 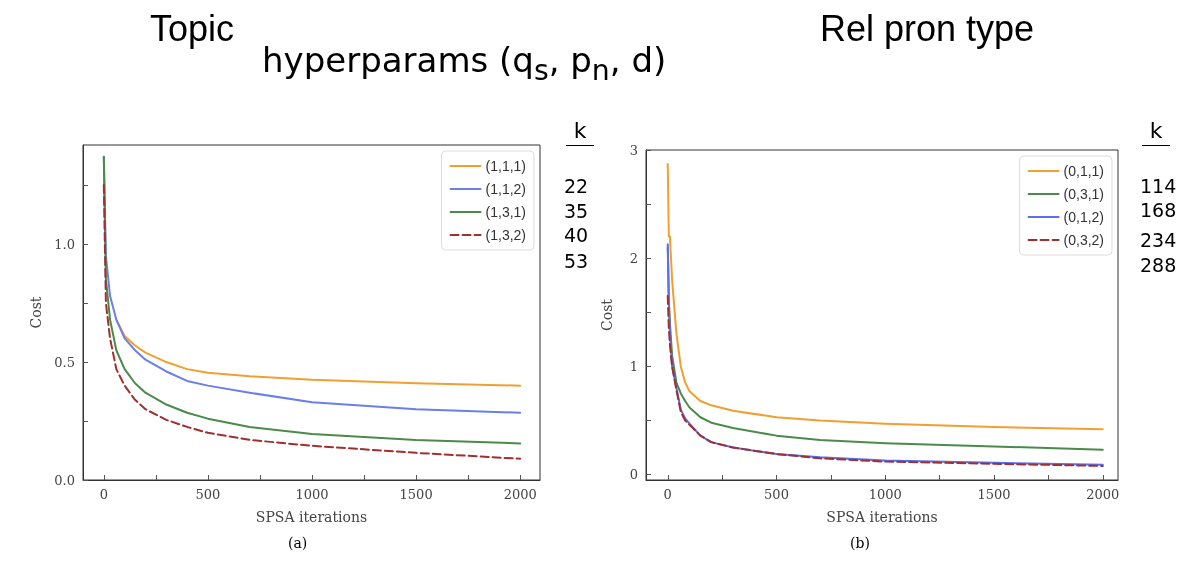 I want to click on legend-label: (0,1,1), so click(x=1084, y=171).